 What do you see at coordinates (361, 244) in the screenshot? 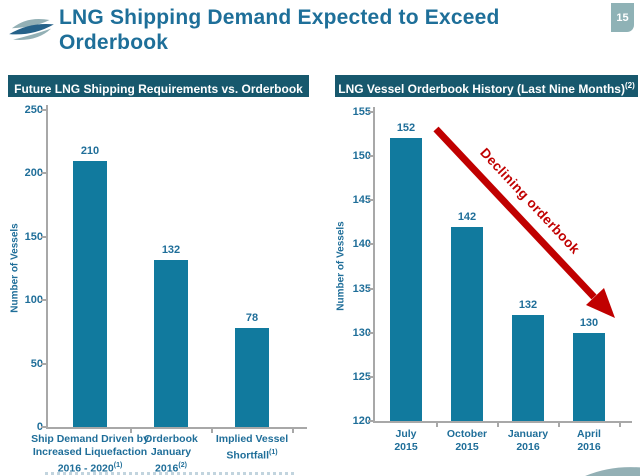
I see `y-tick-label: 140` at bounding box center [361, 244].